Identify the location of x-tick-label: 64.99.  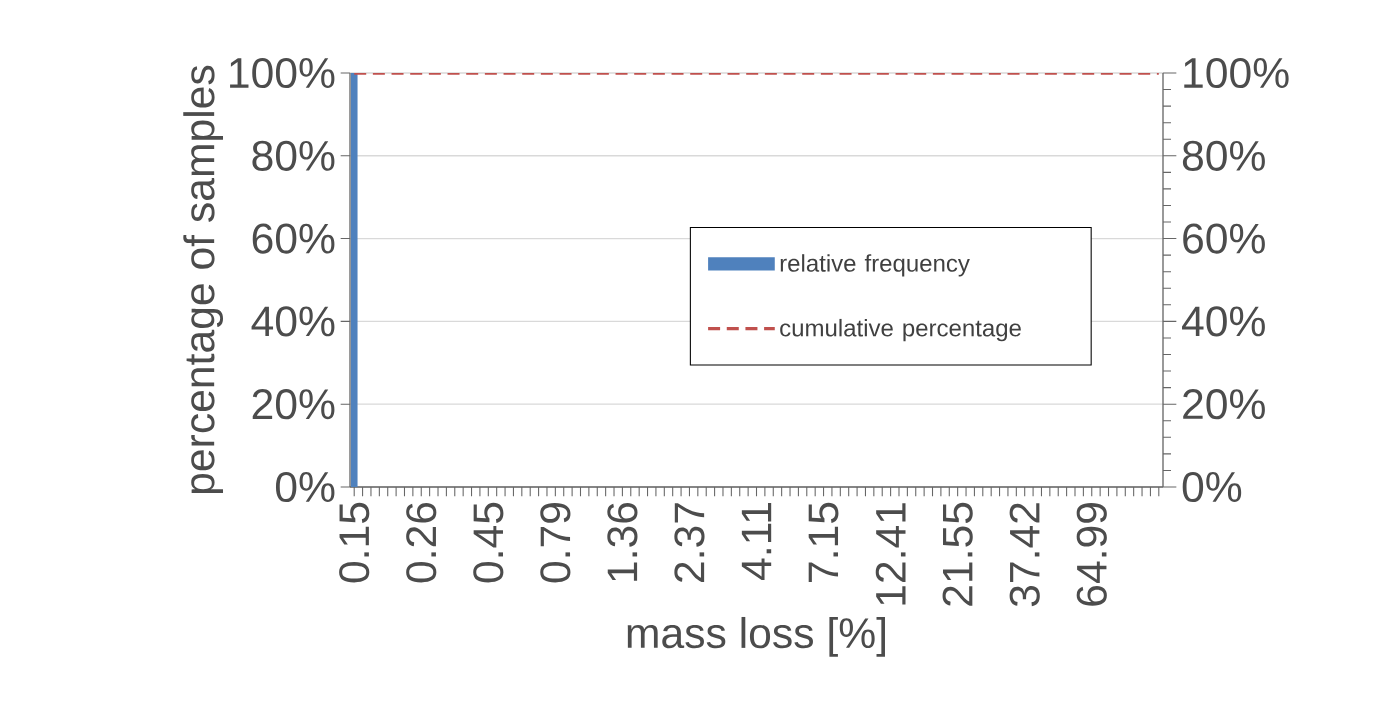
(1091, 554).